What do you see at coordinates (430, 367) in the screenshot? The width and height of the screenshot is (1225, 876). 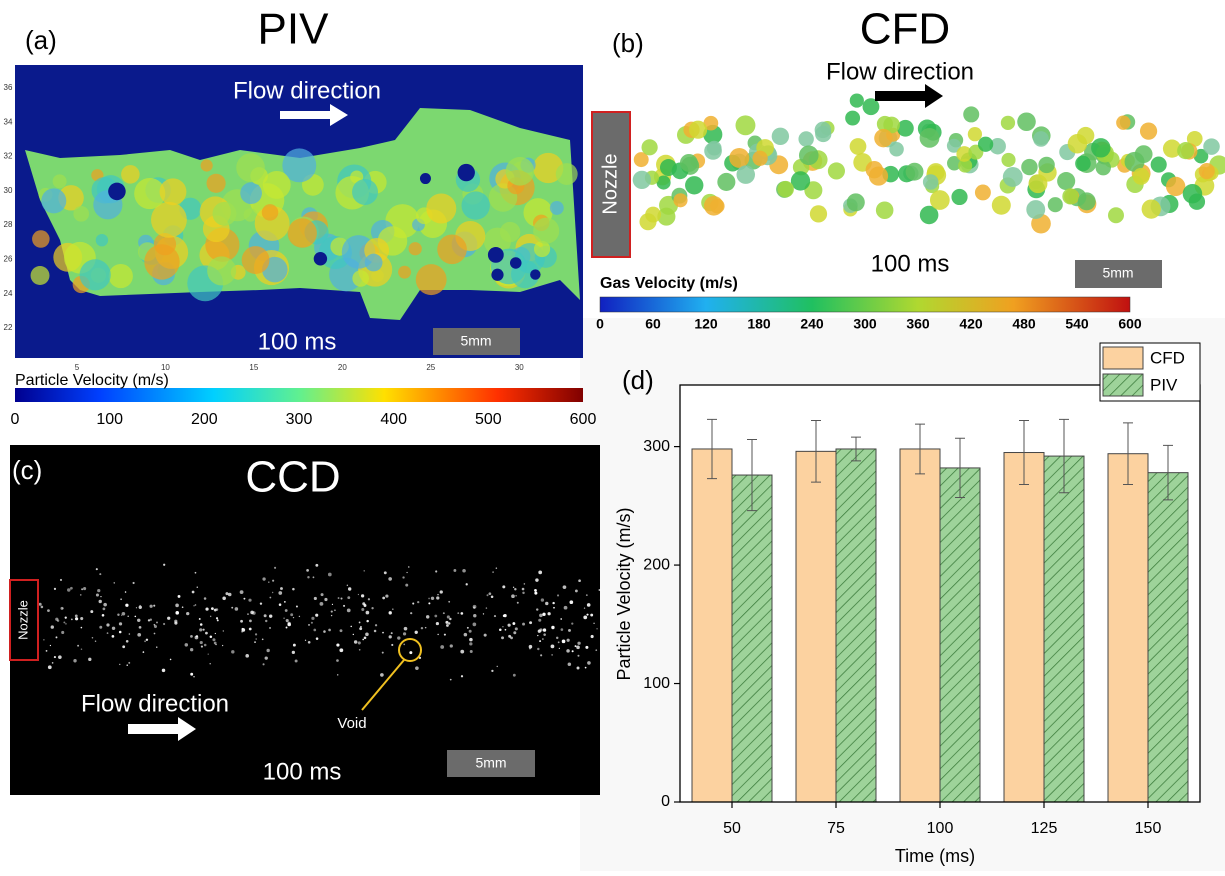 I see `x-tick-label: 25` at bounding box center [430, 367].